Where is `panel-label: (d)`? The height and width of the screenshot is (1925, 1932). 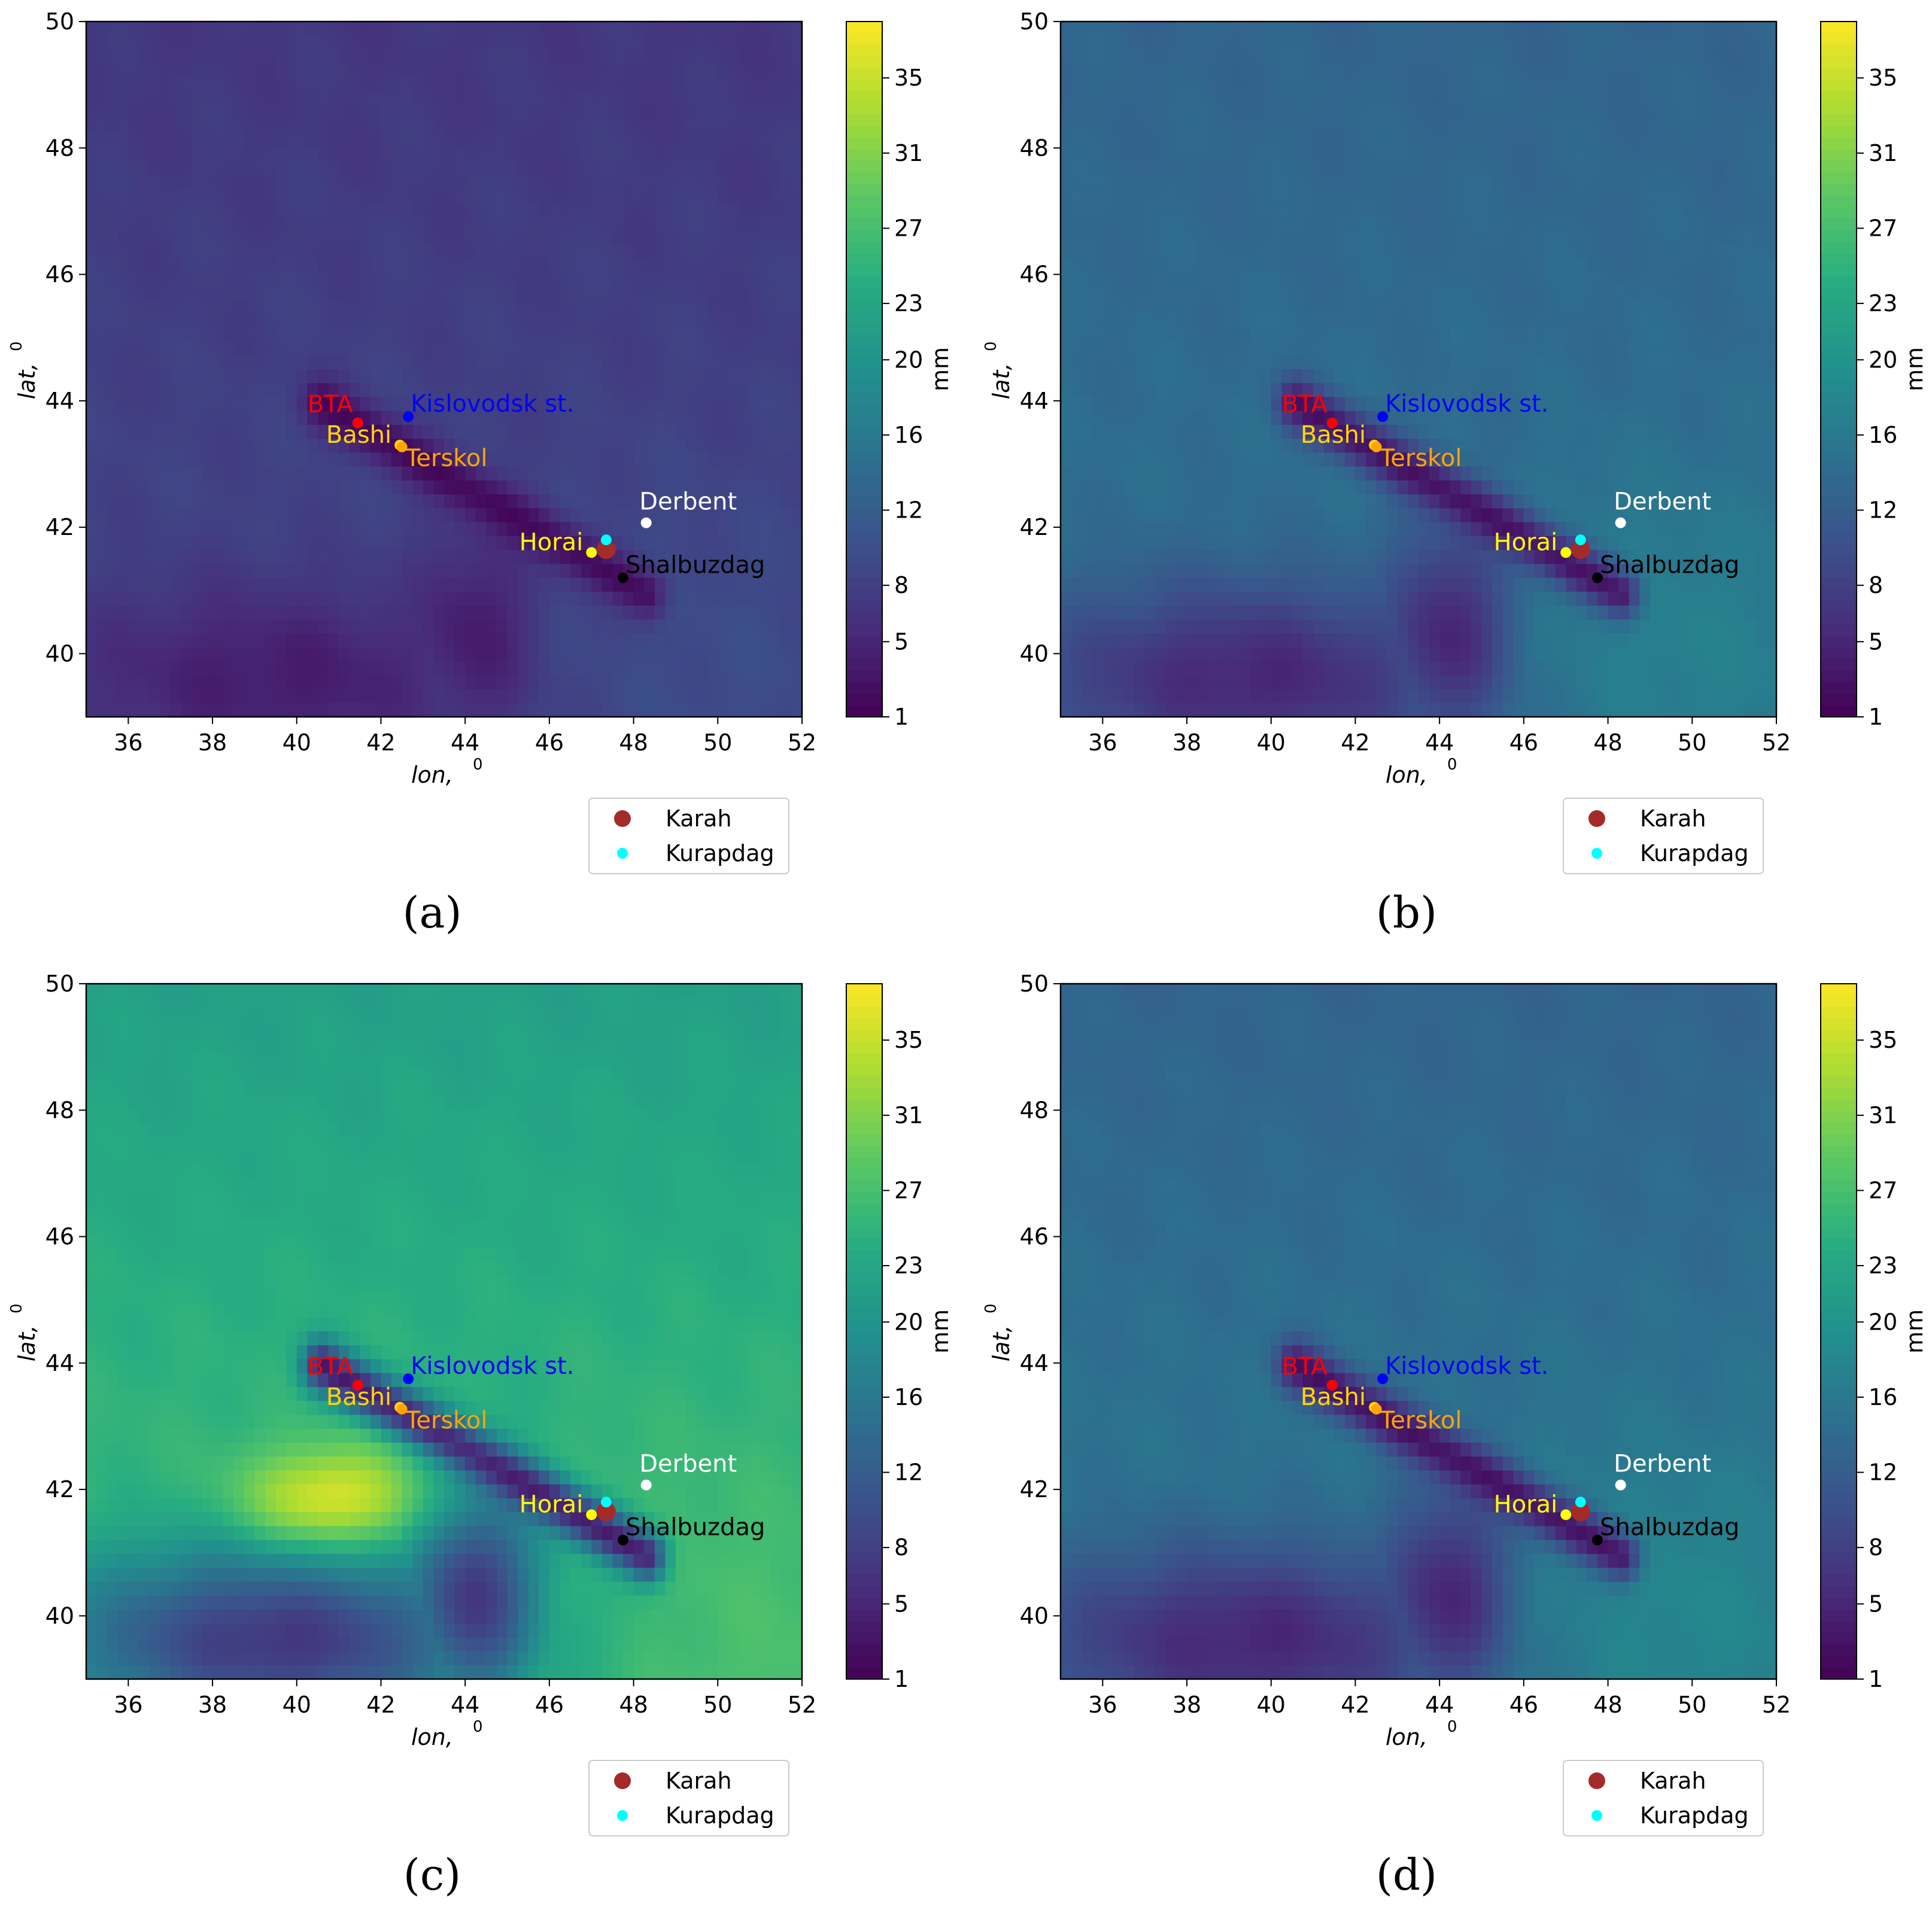
panel-label: (d) is located at coordinates (1406, 1875).